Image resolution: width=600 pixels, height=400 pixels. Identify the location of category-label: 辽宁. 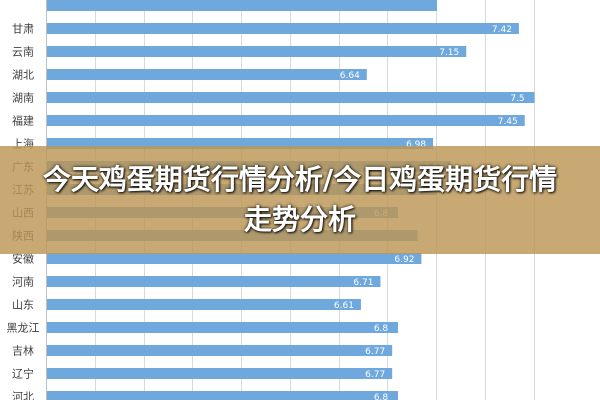
(23, 374).